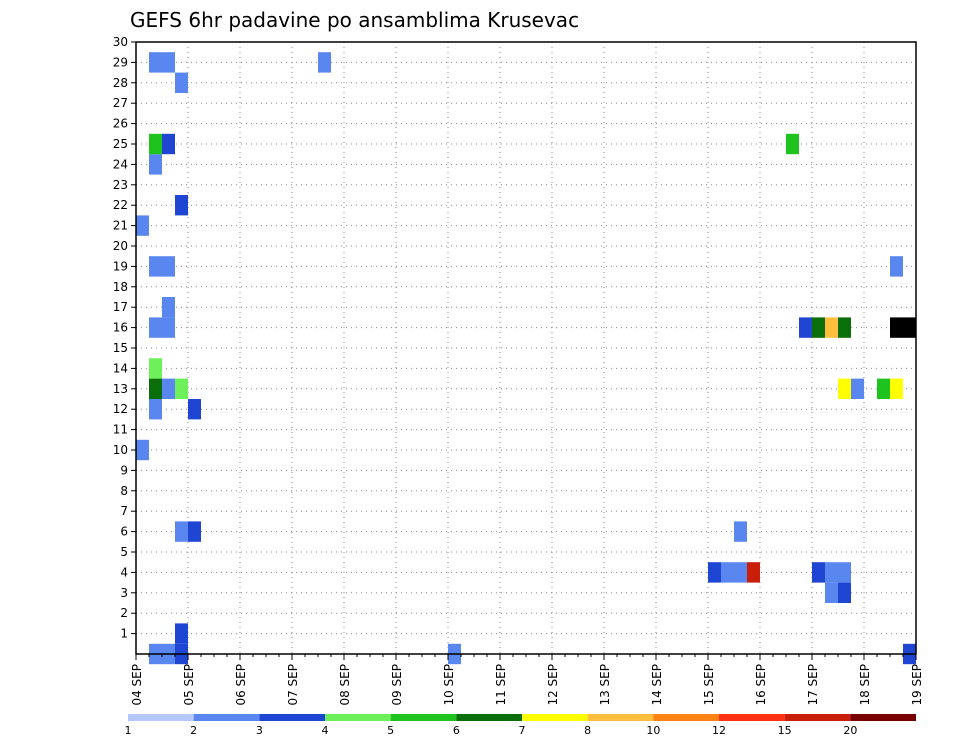  Describe the element at coordinates (128, 730) in the screenshot. I see `legend-label: 1` at that location.